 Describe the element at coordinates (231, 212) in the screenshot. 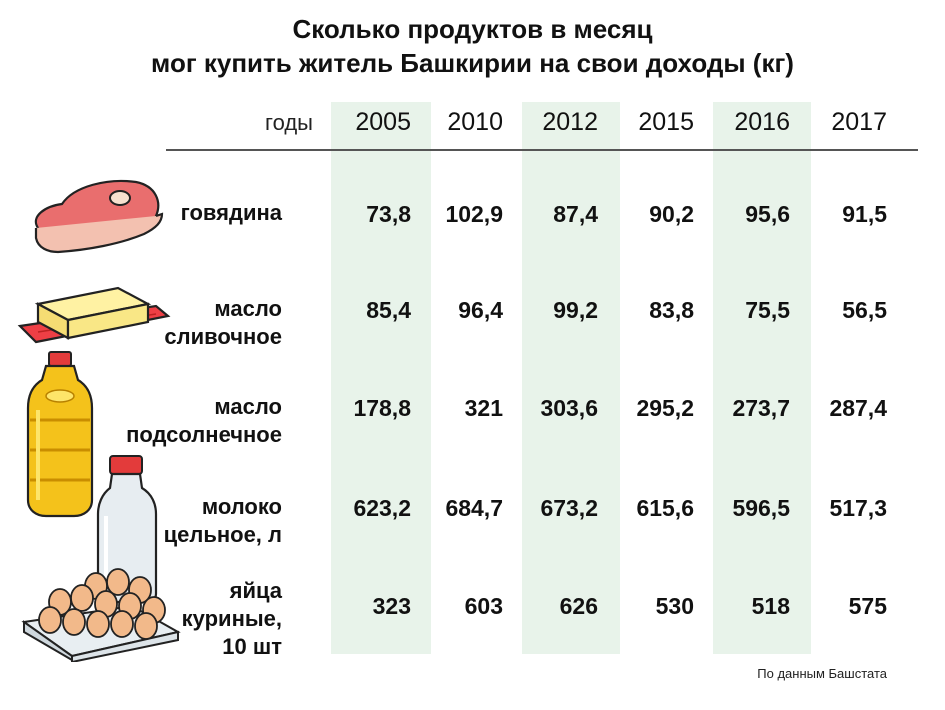

I see `row-label-line: говядина` at that location.